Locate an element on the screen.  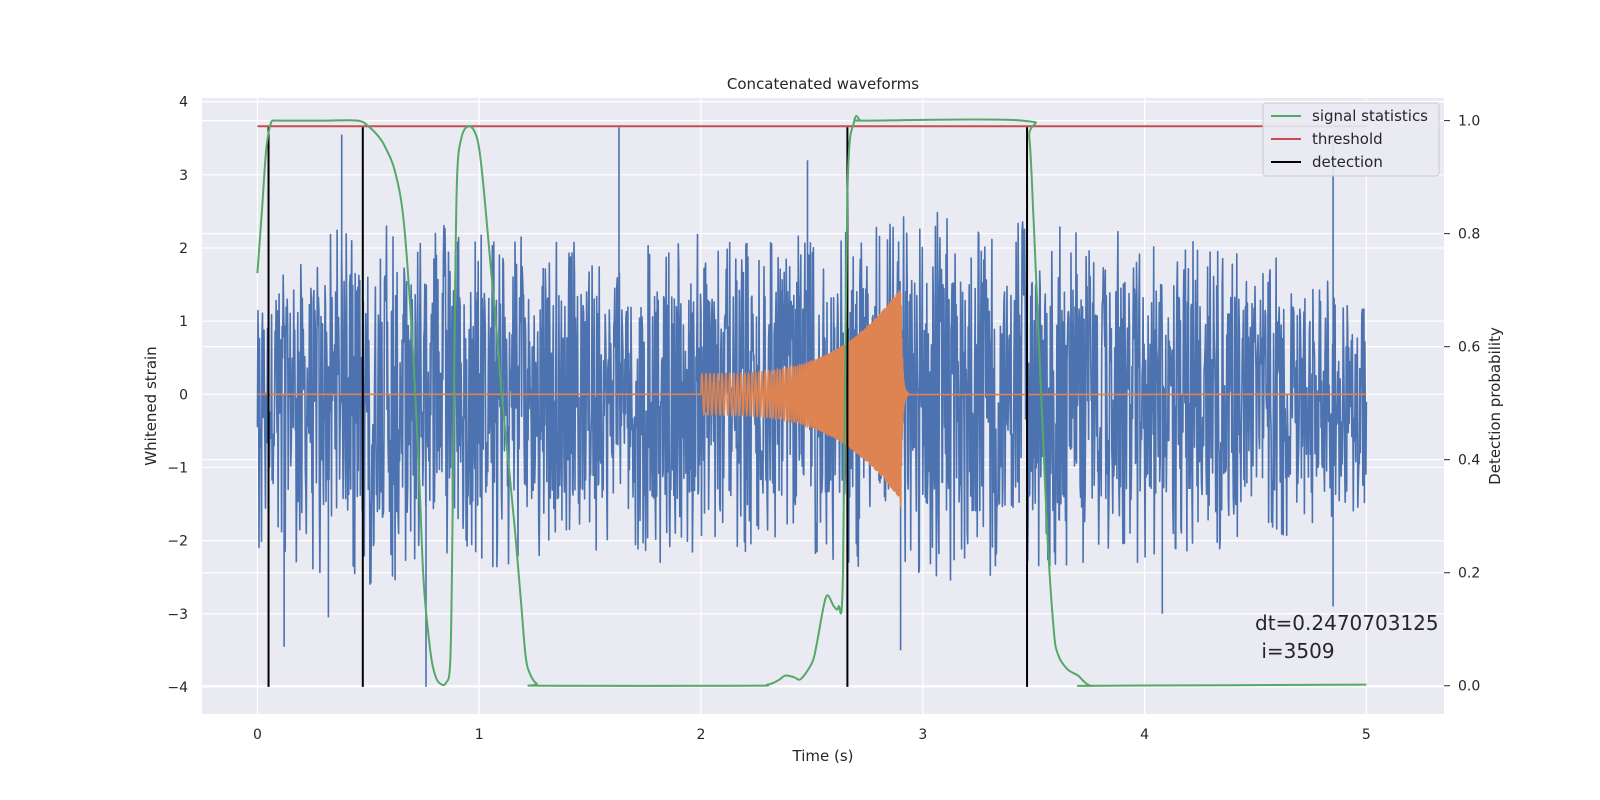
x-tick-label: 5 is located at coordinates (1366, 735).